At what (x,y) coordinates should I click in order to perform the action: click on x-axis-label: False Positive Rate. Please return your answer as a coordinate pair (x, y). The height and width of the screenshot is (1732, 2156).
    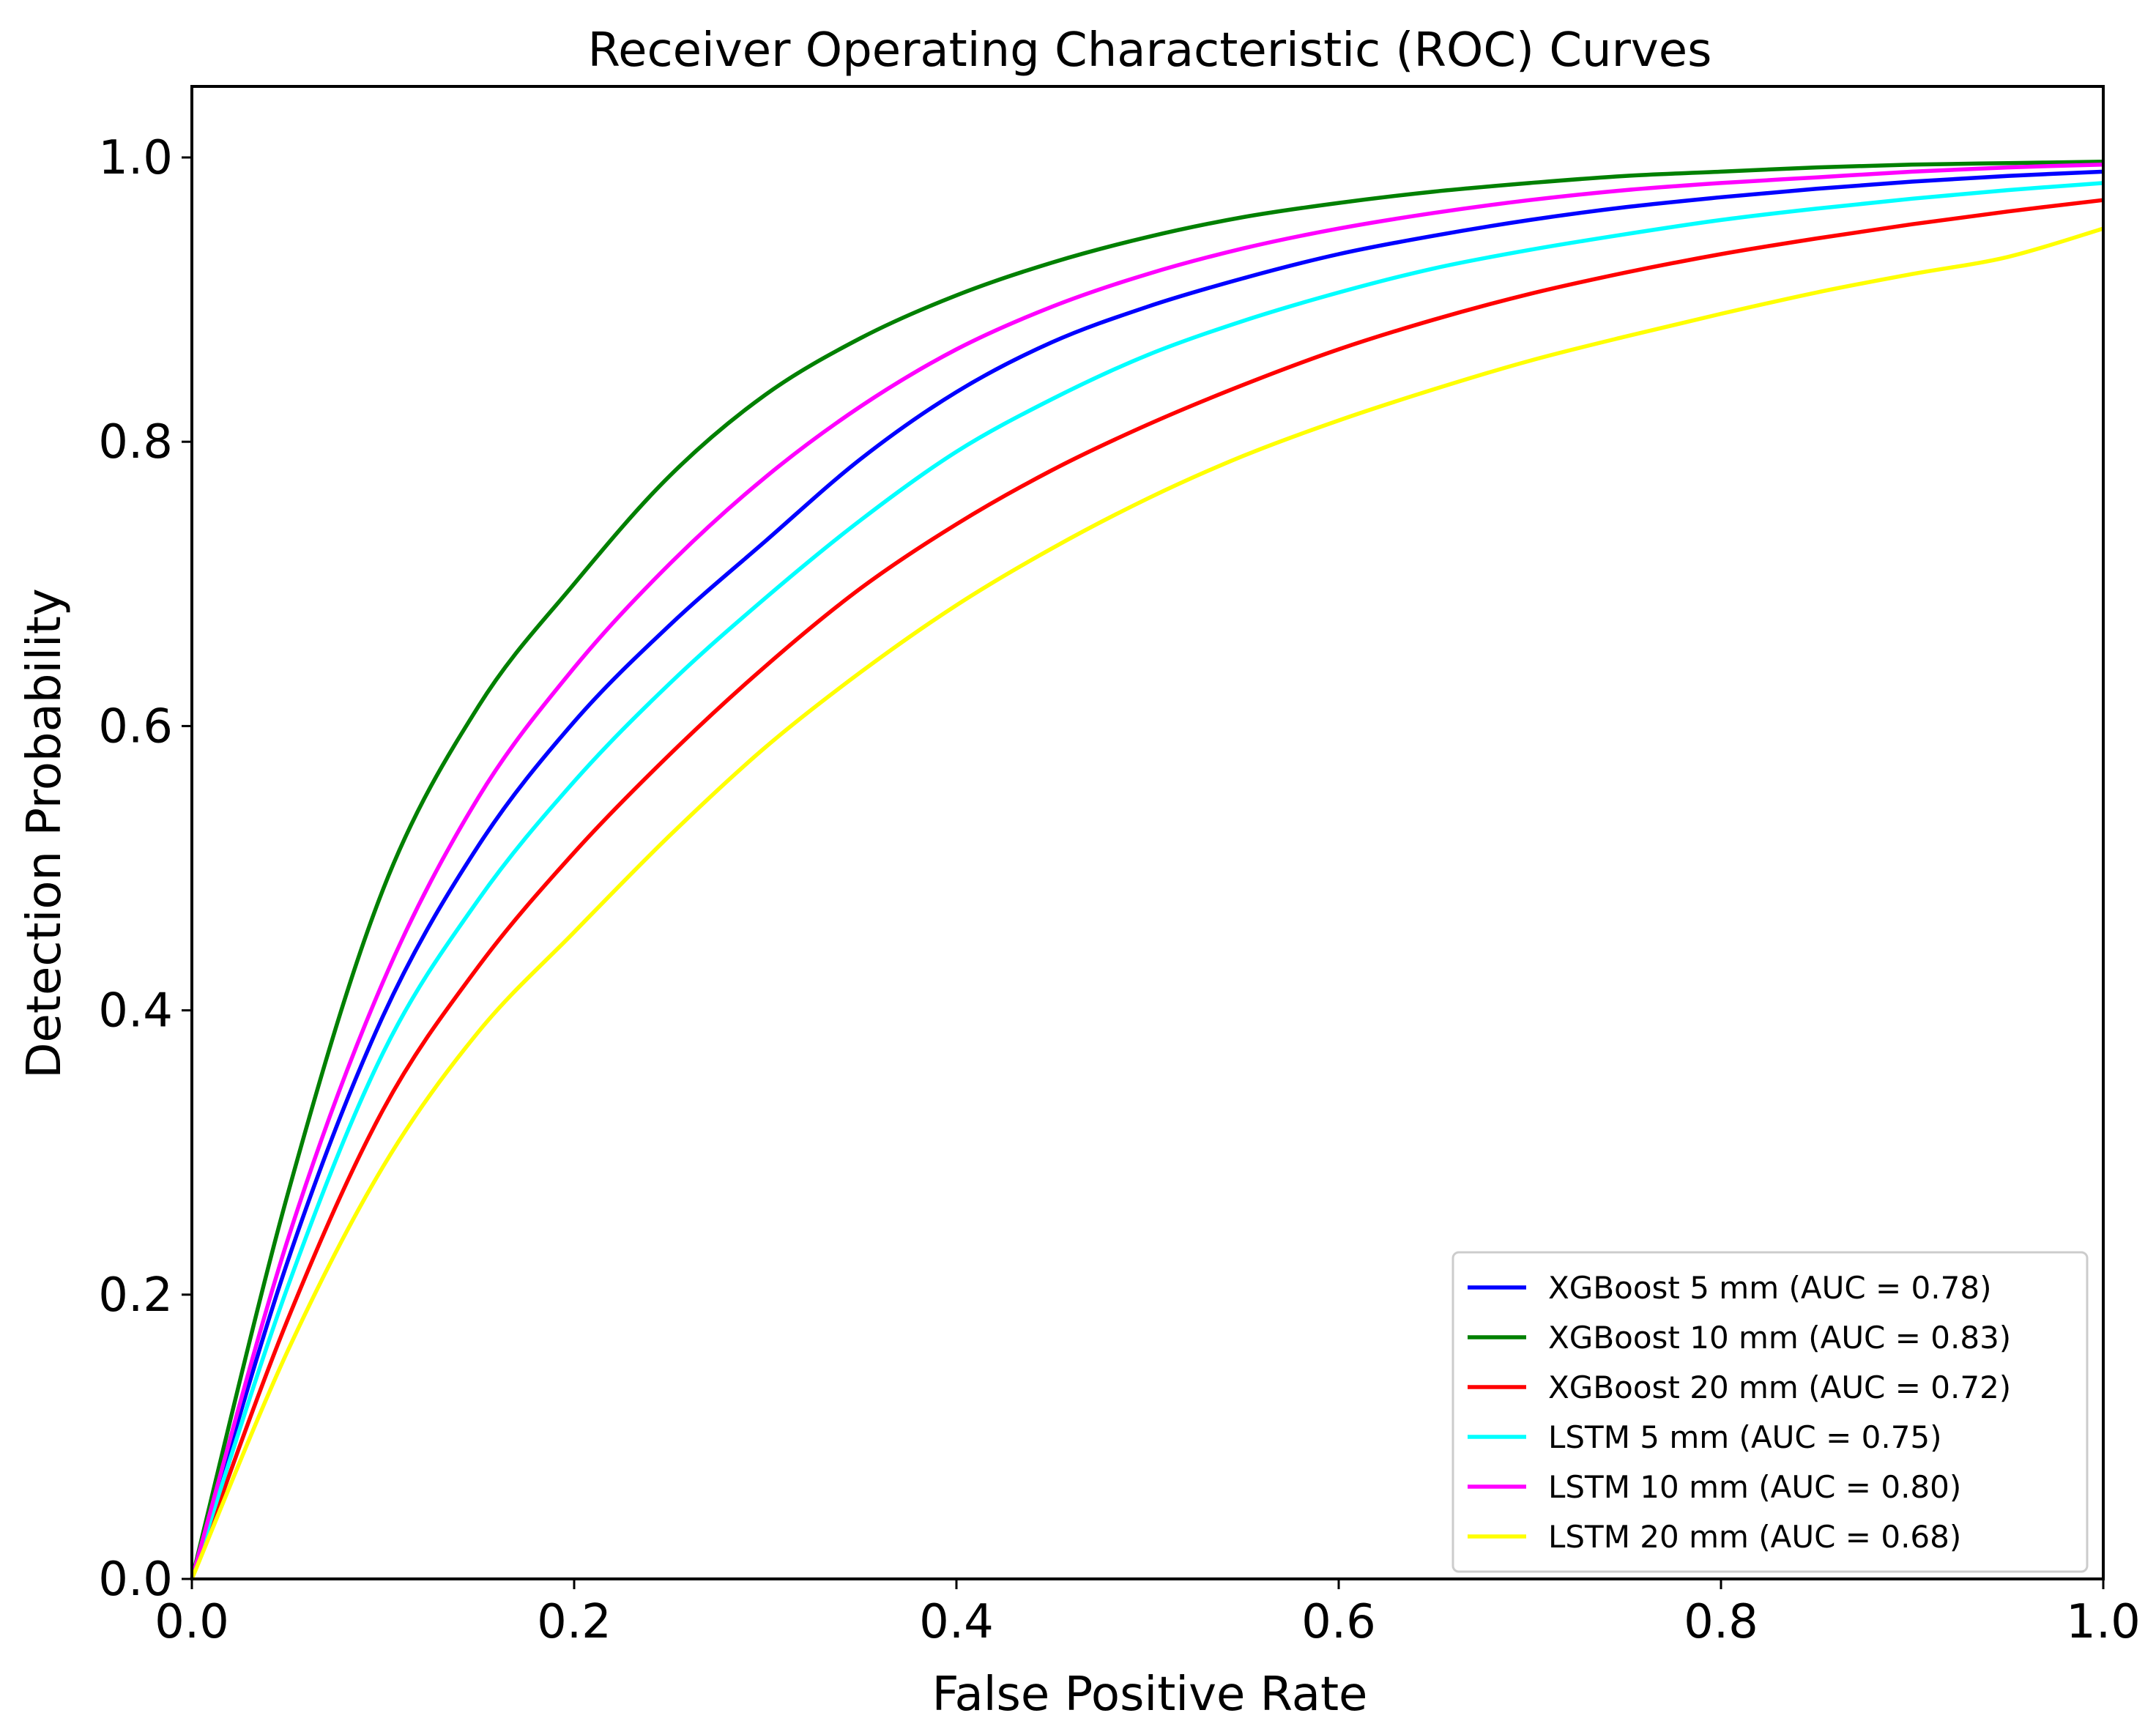
    Looking at the image, I should click on (1150, 1695).